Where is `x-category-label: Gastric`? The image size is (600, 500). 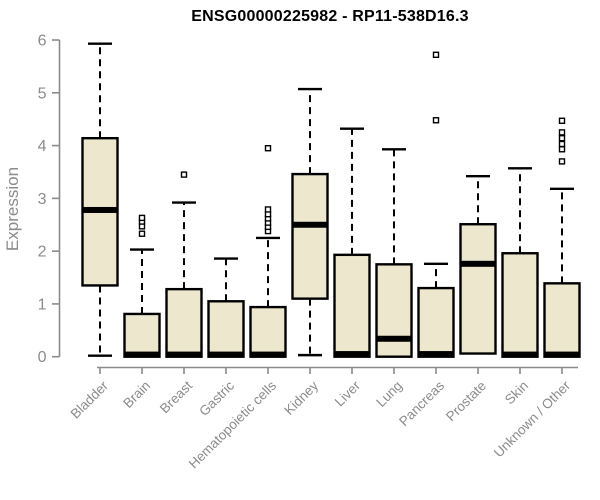 x-category-label: Gastric is located at coordinates (216, 398).